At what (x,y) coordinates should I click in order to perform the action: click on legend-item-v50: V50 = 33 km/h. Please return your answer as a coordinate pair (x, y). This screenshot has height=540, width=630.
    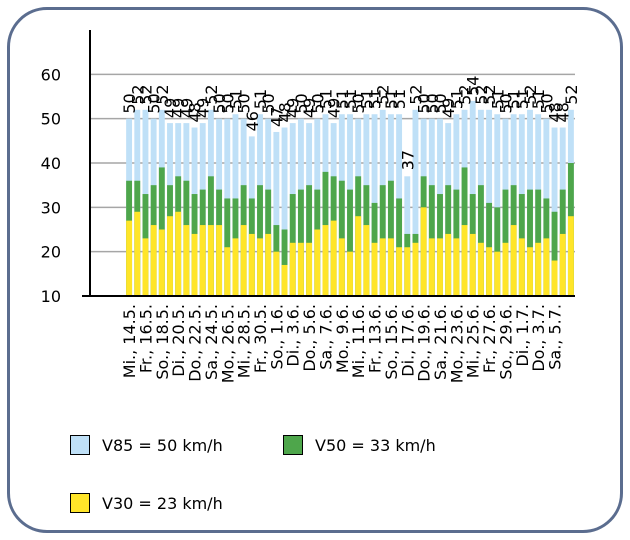
    Looking at the image, I should click on (359, 445).